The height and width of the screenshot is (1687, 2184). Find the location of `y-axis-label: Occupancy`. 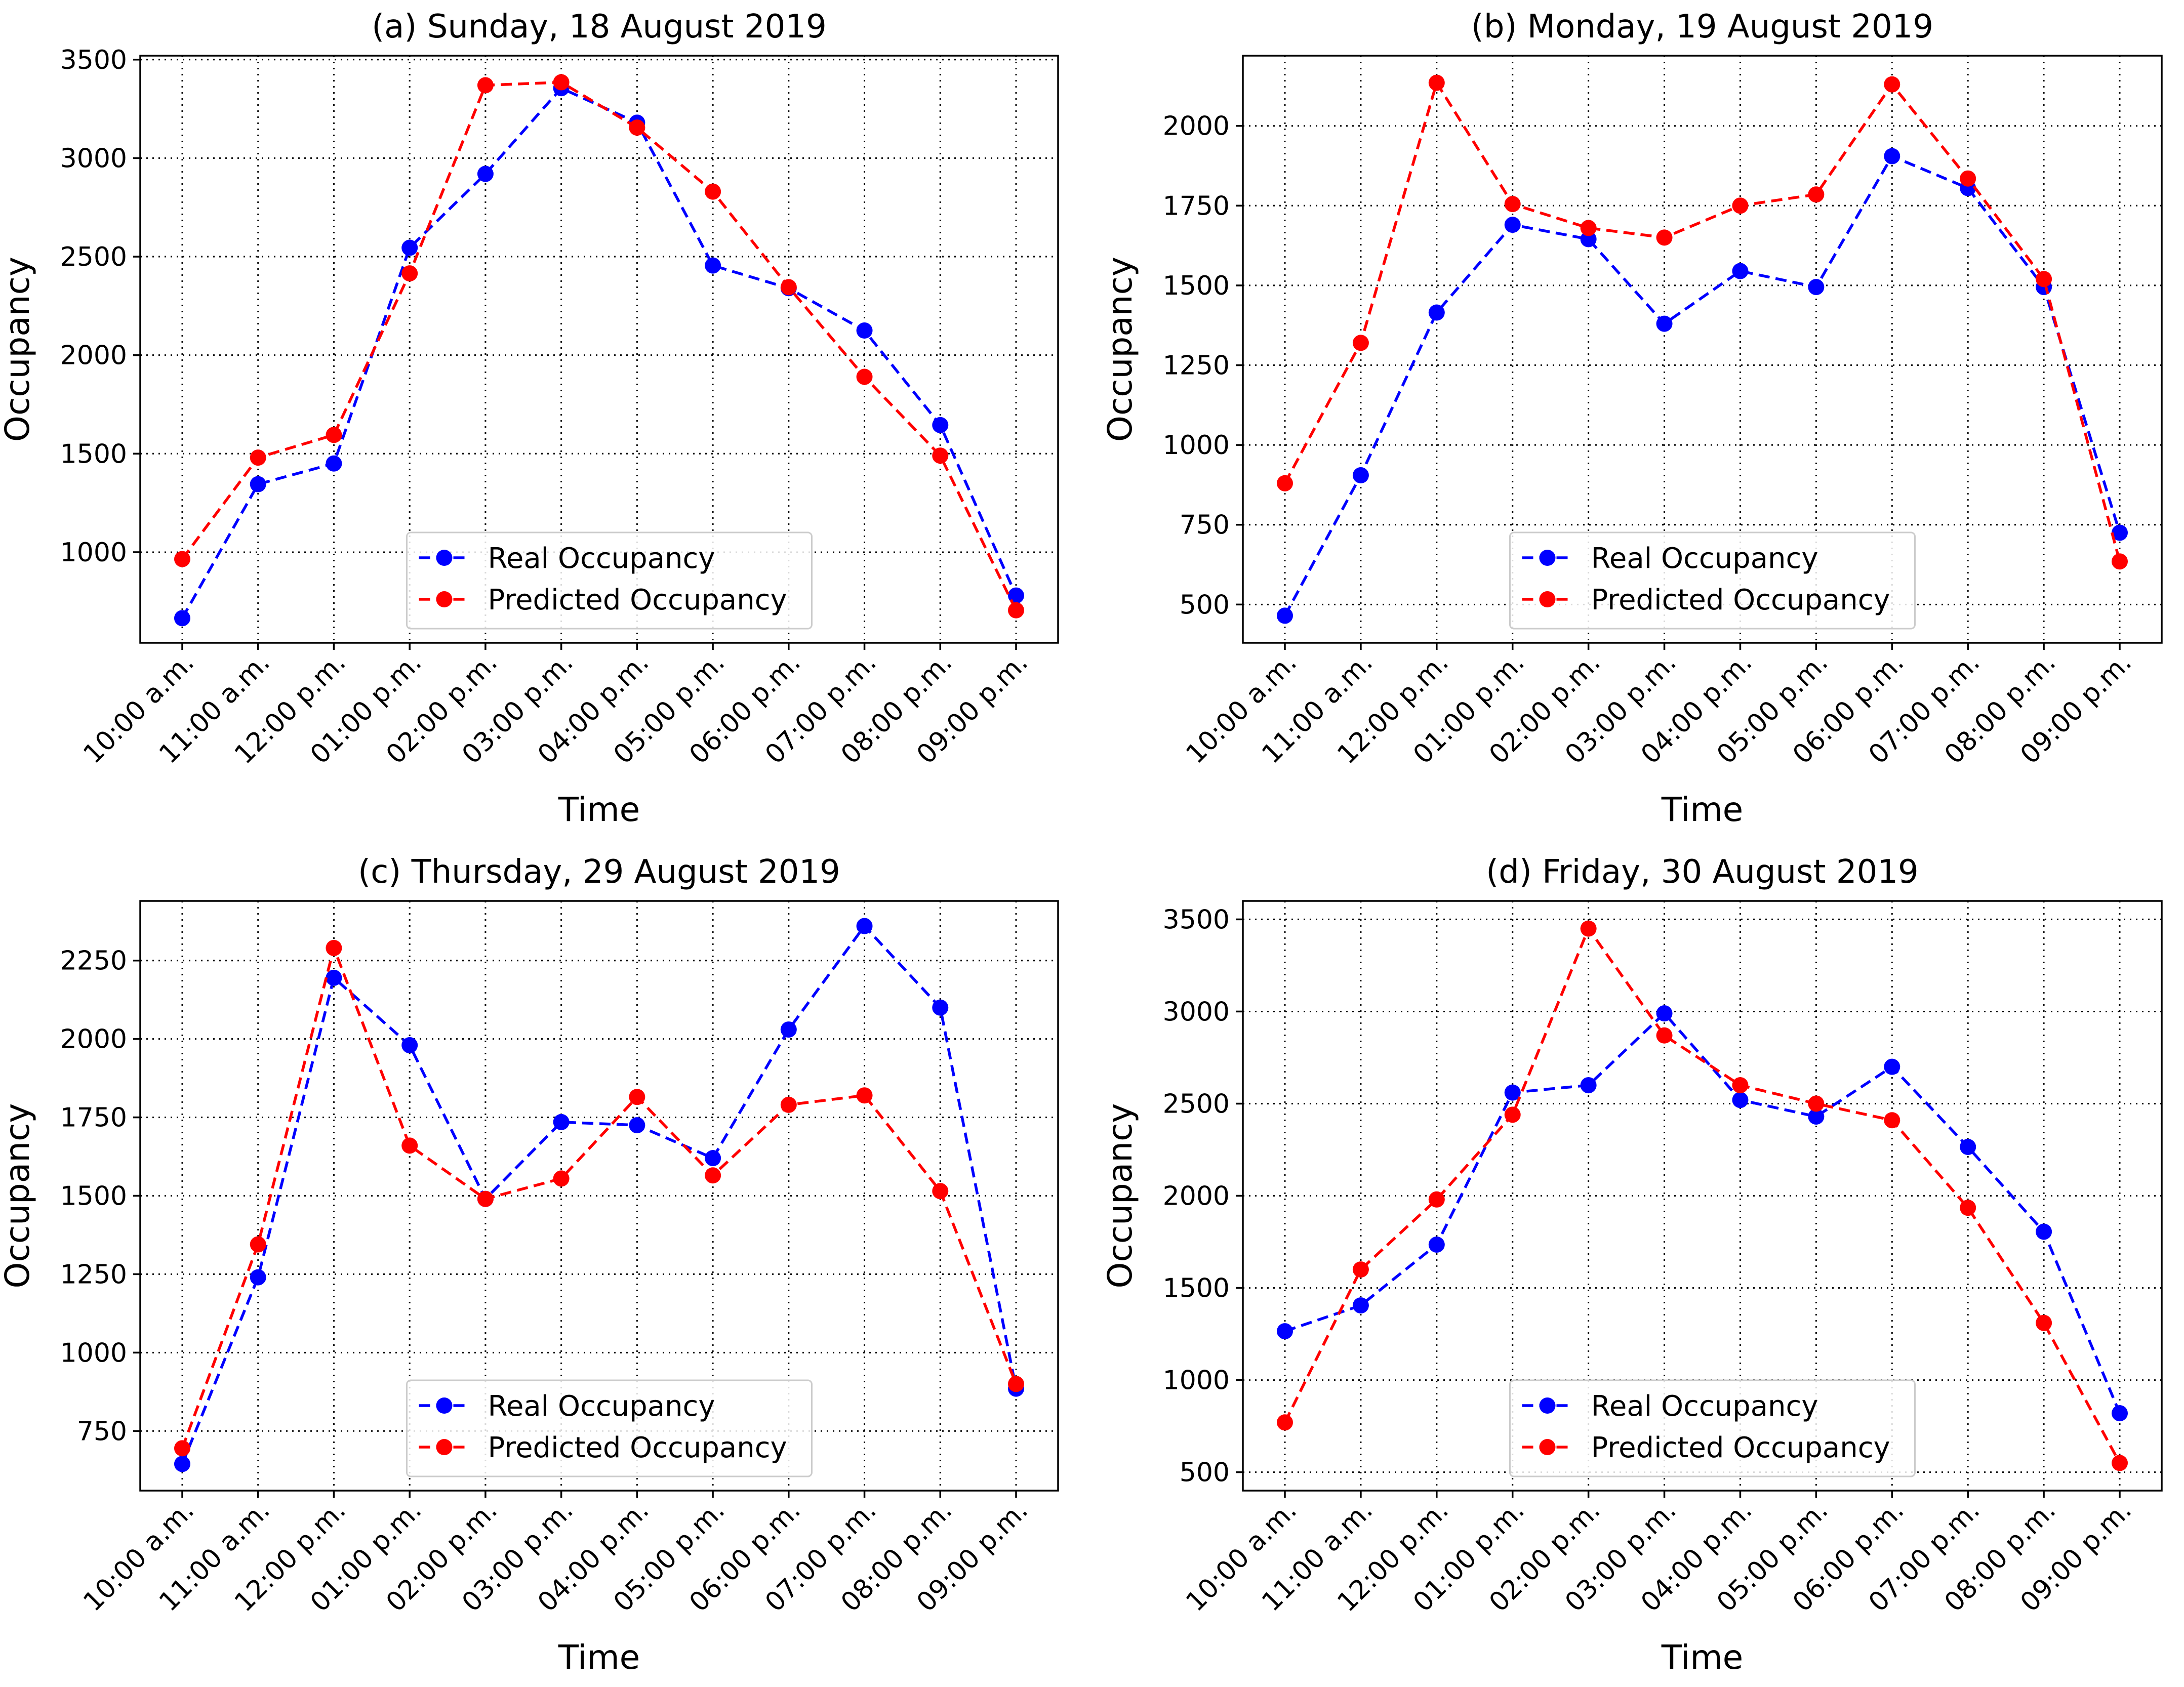

y-axis-label: Occupancy is located at coordinates (18, 349).